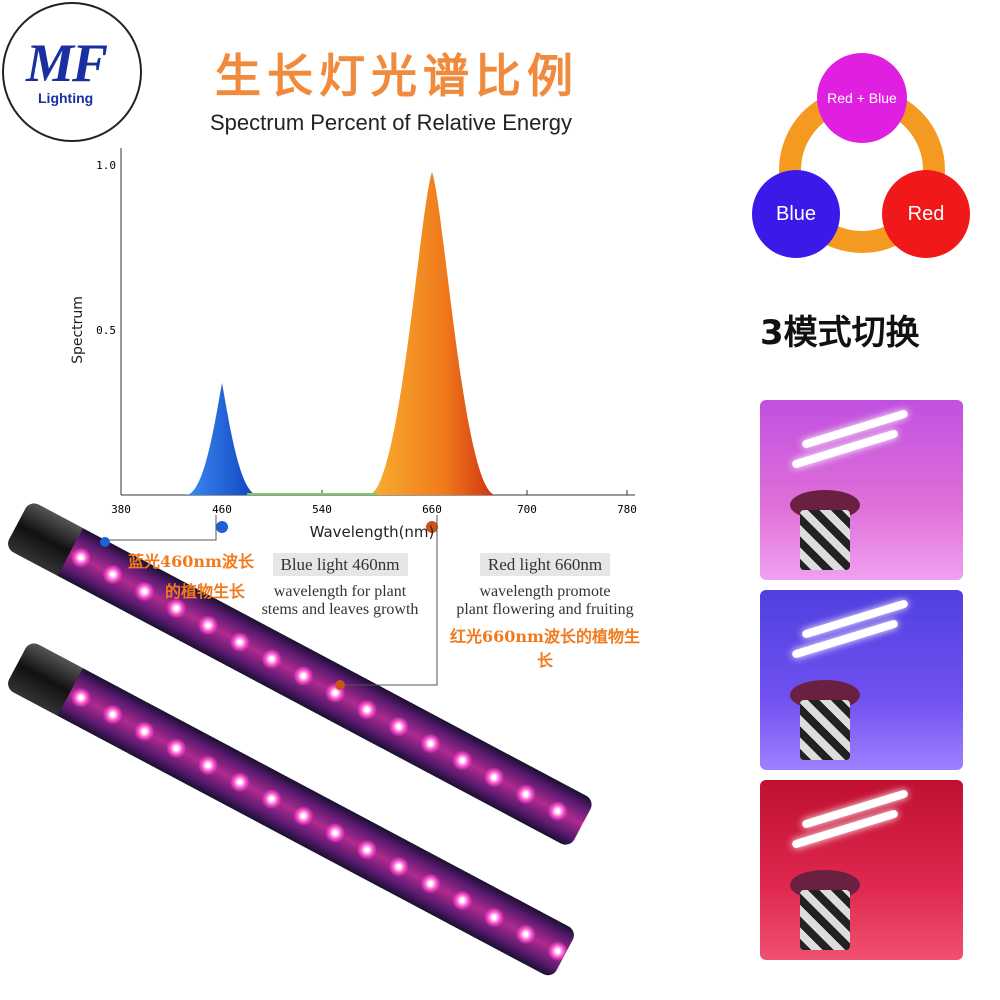  Describe the element at coordinates (545, 591) in the screenshot. I see `red-desc-1: wavelength promote` at that location.